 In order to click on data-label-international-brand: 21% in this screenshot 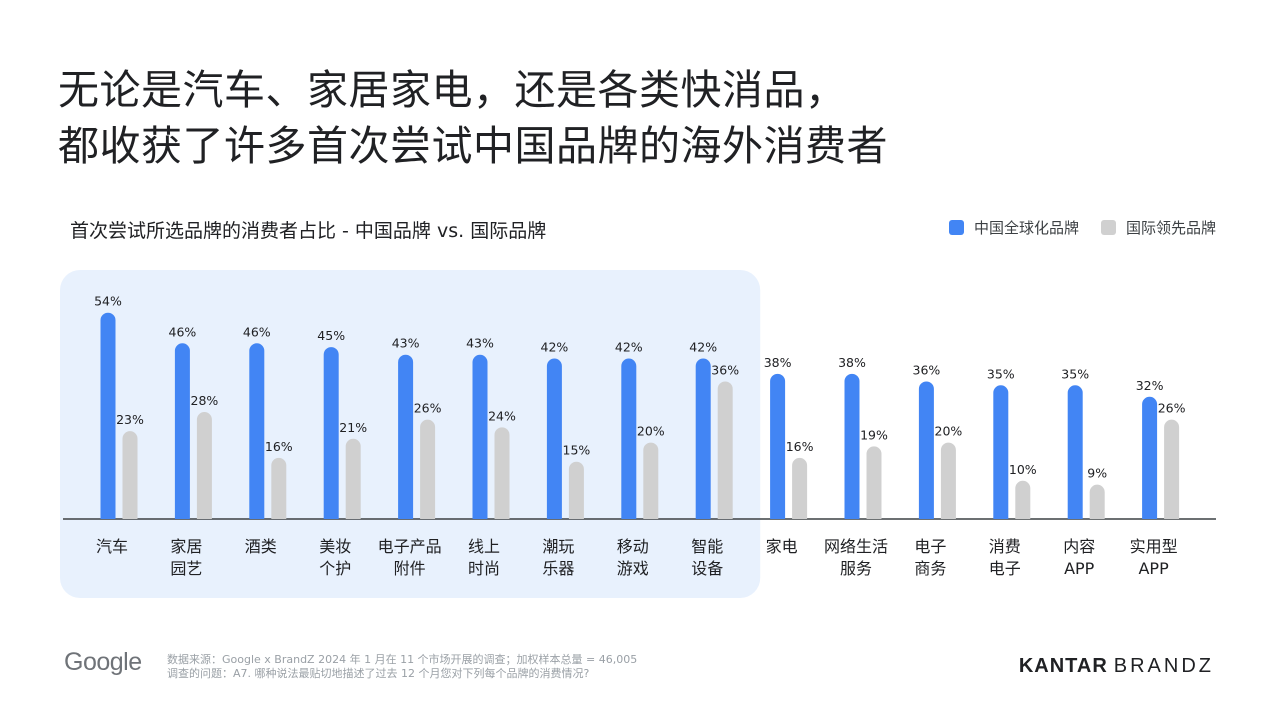, I will do `click(353, 427)`.